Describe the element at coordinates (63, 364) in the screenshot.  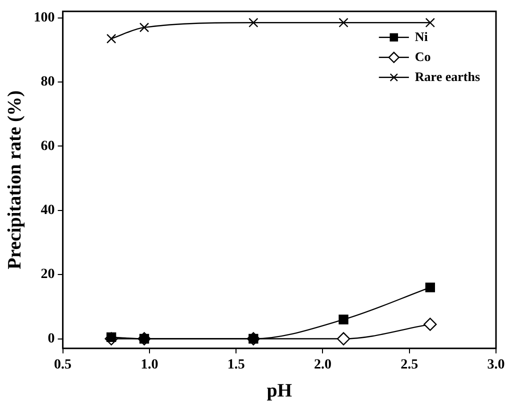
I see `x-tick-label: 0.5` at that location.